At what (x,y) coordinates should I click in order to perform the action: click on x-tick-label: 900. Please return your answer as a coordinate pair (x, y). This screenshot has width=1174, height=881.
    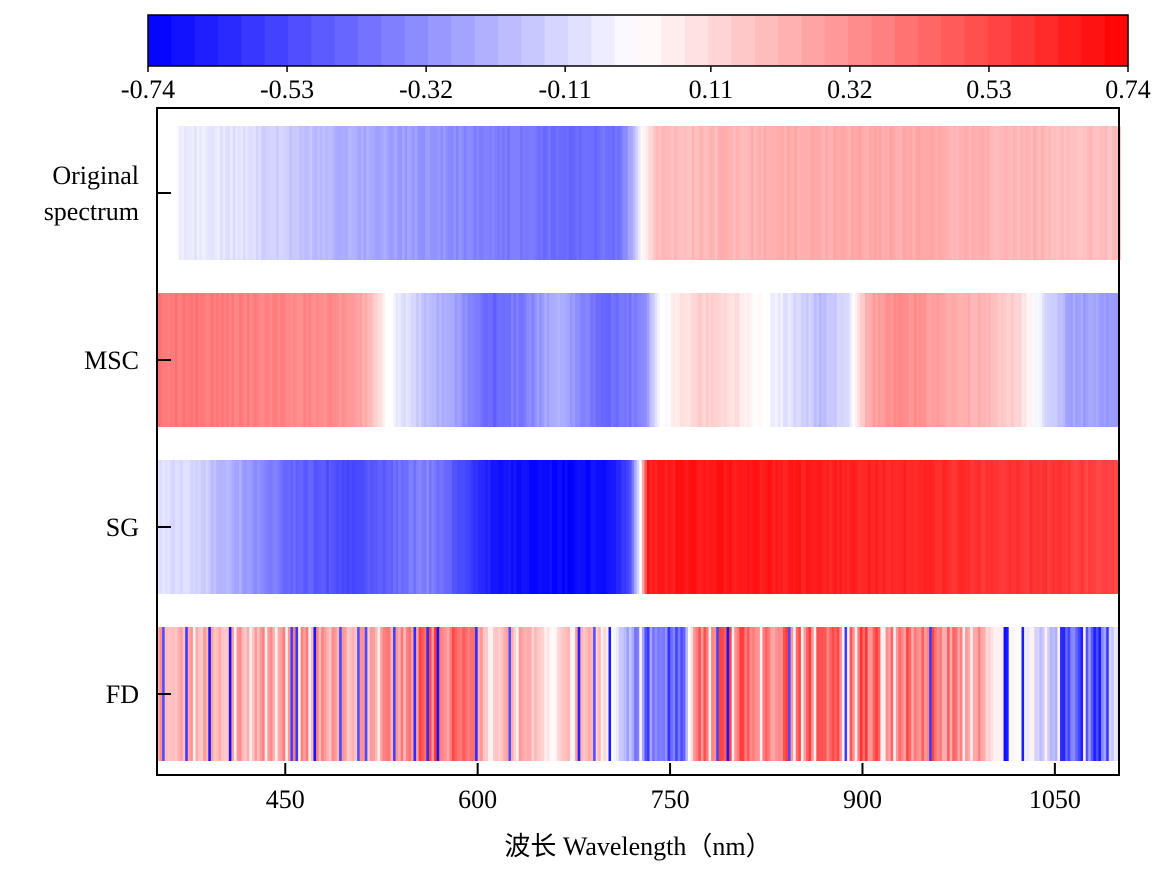
    Looking at the image, I should click on (862, 799).